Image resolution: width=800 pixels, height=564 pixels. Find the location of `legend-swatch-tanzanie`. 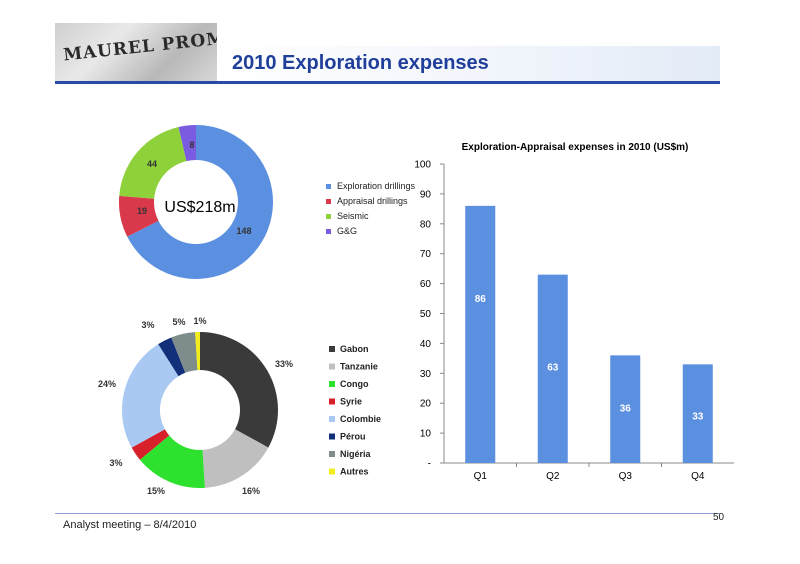

legend-swatch-tanzanie is located at coordinates (332, 366).